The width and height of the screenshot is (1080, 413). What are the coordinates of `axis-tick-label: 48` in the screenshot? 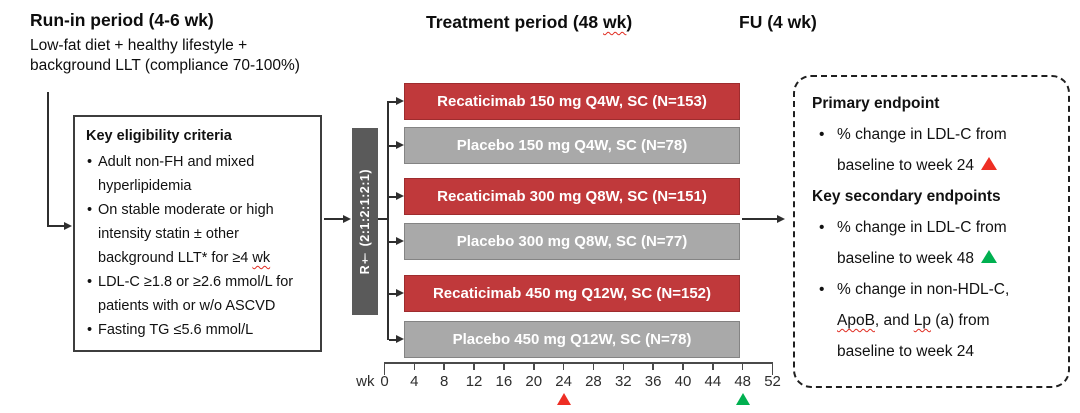 It's located at (743, 381).